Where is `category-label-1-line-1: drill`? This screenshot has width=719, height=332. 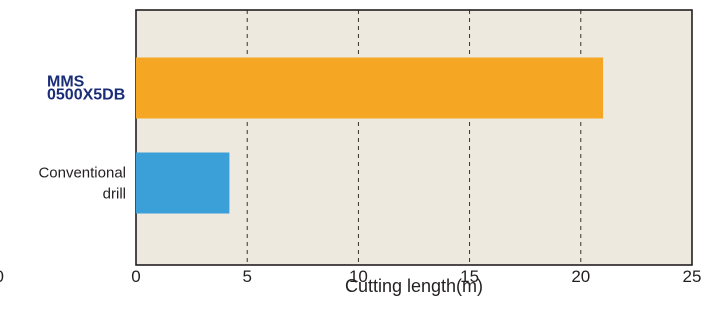 category-label-1-line-1: drill is located at coordinates (114, 194).